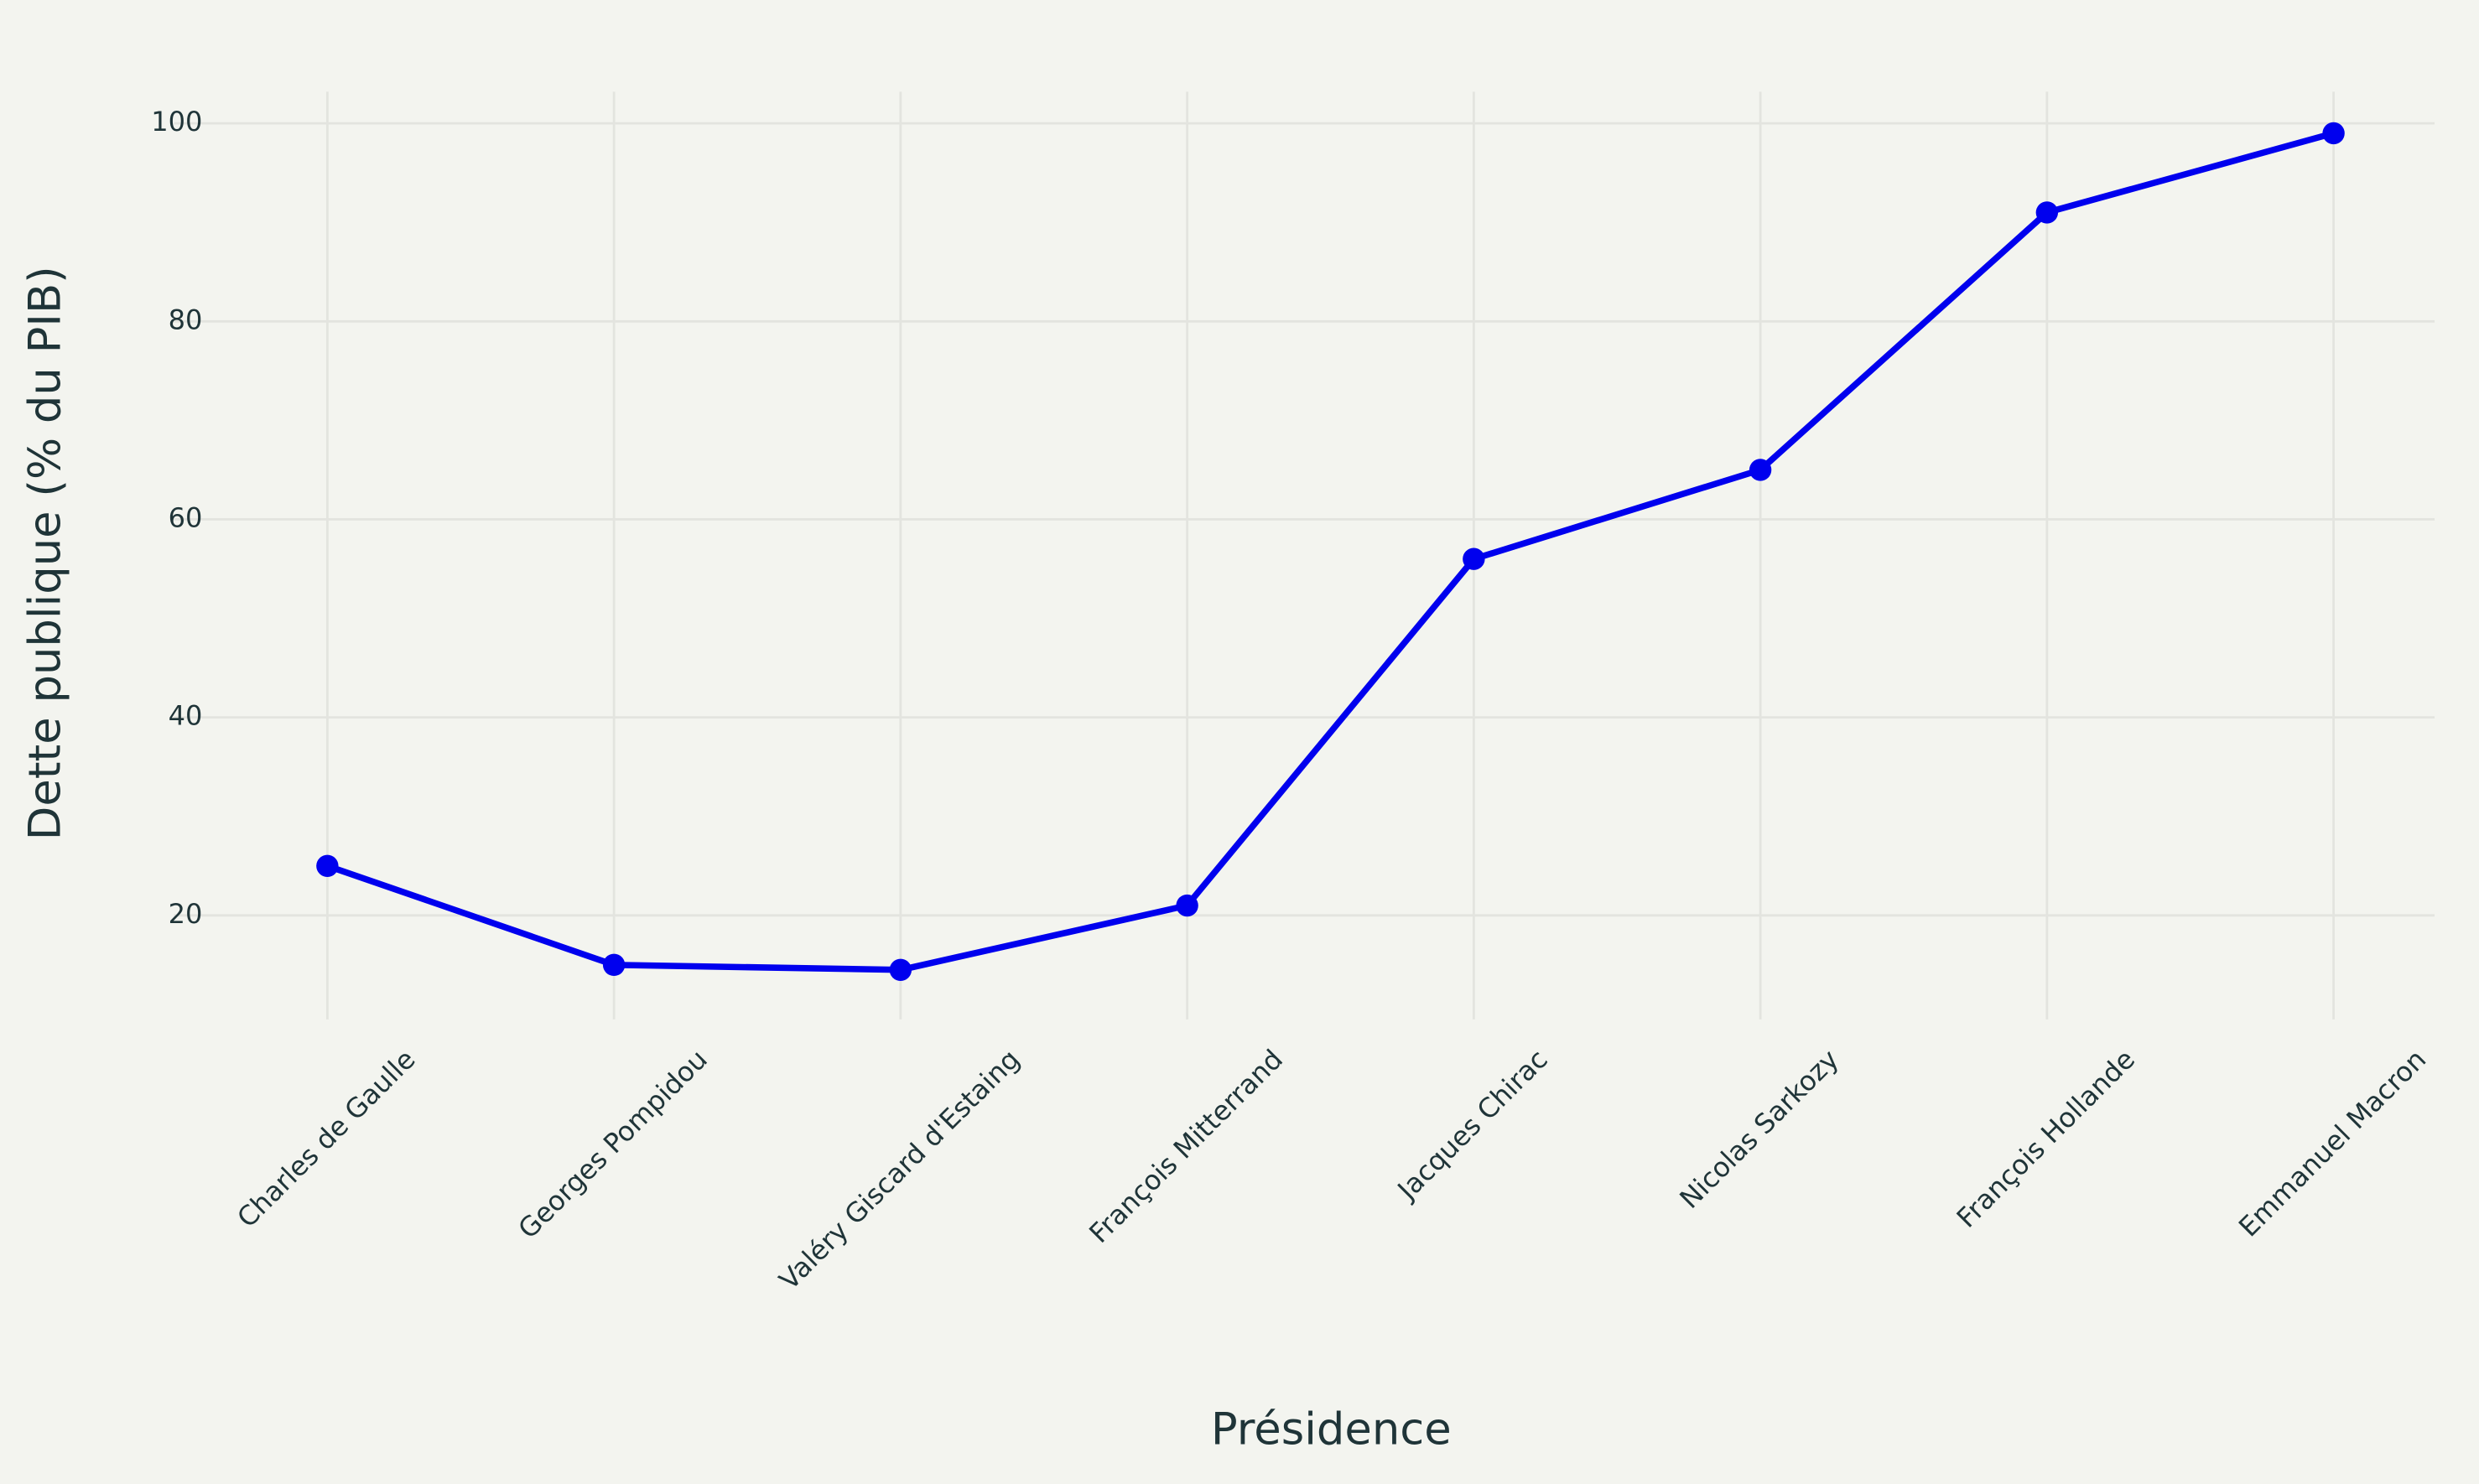  Describe the element at coordinates (176, 122) in the screenshot. I see `y-tick-label: 100` at that location.